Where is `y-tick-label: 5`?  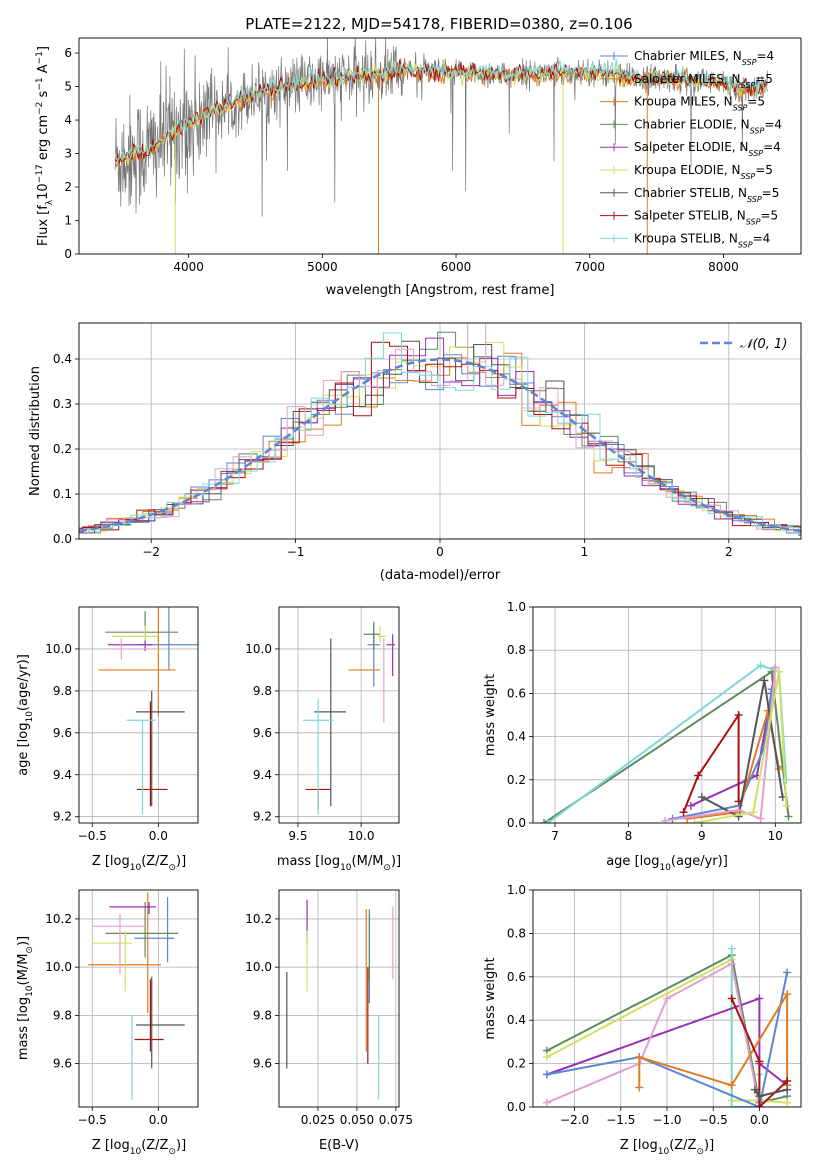
y-tick-label: 5 is located at coordinates (68, 87).